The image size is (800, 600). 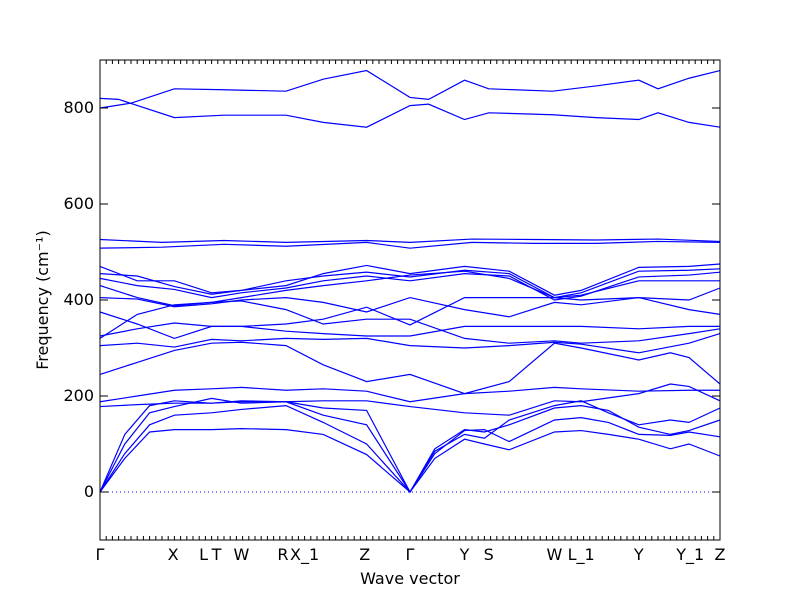 I want to click on x-tick-label-6: R, so click(x=282, y=554).